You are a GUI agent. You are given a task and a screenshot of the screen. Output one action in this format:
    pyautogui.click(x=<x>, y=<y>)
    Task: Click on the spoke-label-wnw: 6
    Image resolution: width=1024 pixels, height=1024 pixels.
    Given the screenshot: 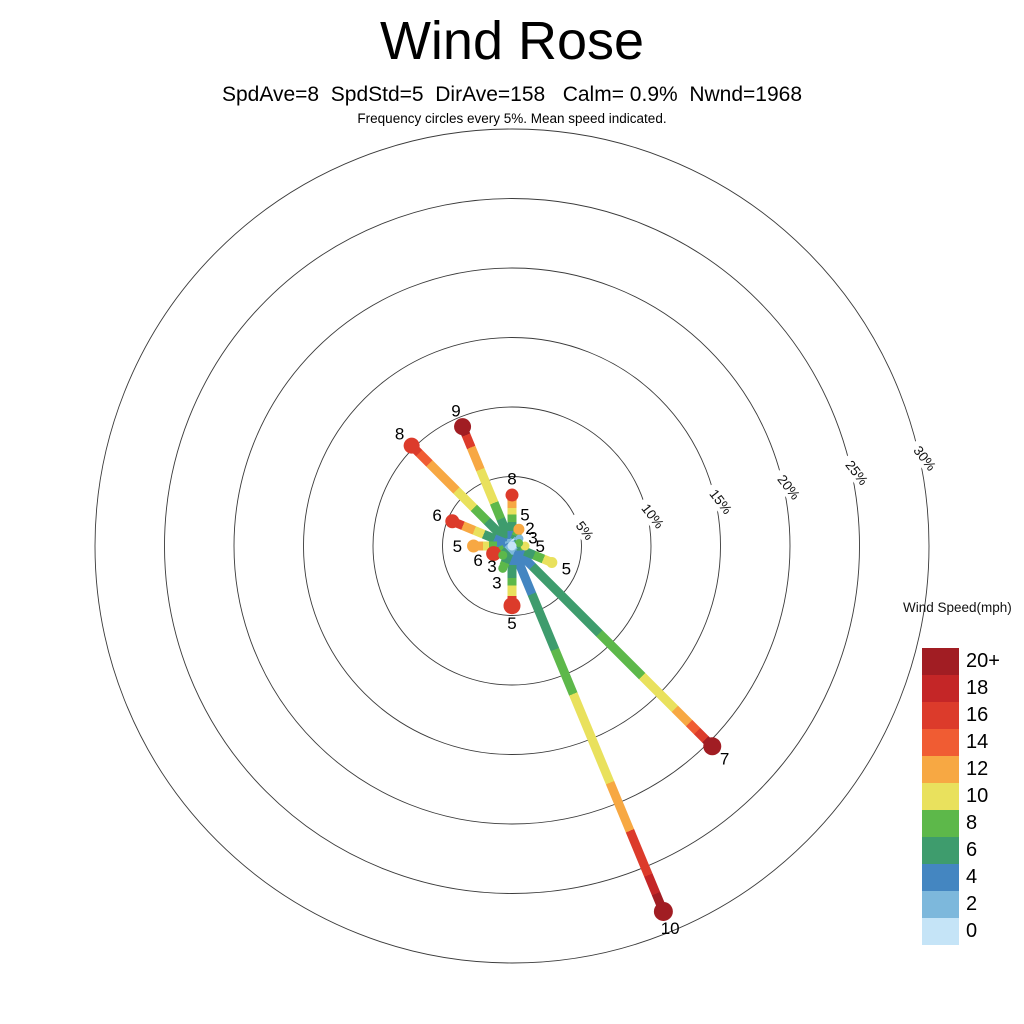 What is the action you would take?
    pyautogui.click(x=436, y=515)
    